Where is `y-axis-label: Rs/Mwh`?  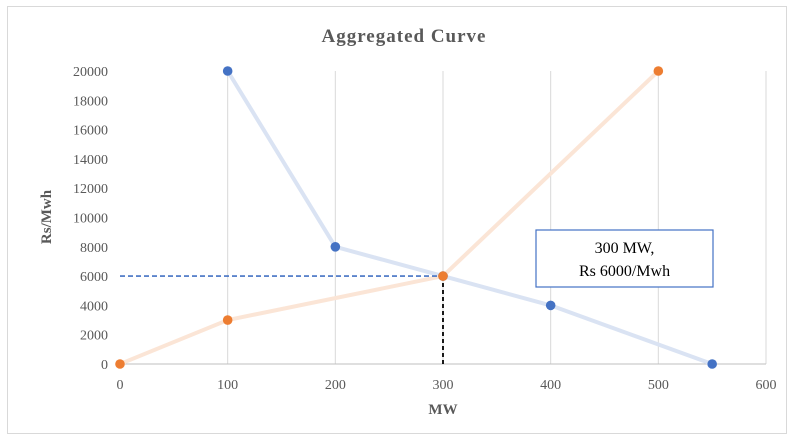
y-axis-label: Rs/Mwh is located at coordinates (47, 216).